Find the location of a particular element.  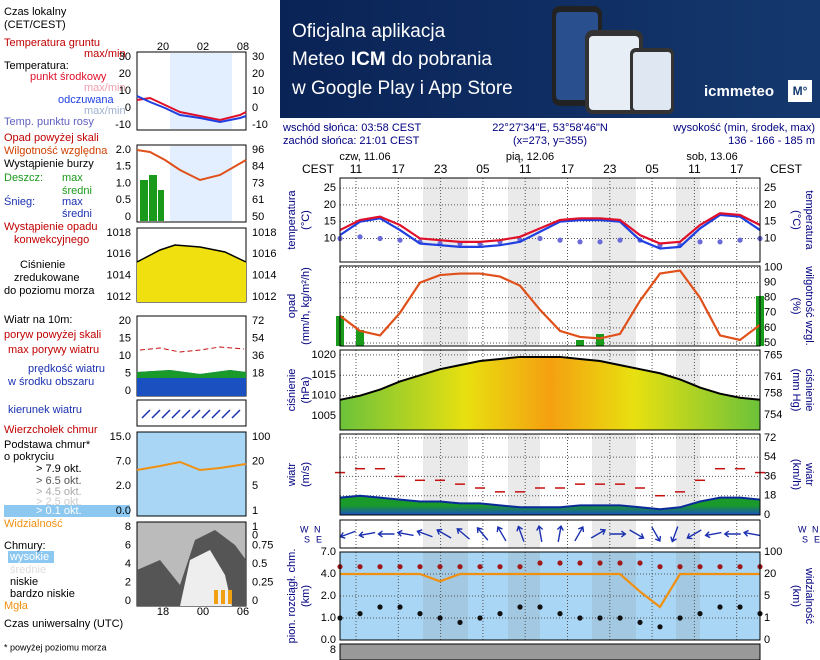

mini-tick-label: 54 is located at coordinates (258, 338).